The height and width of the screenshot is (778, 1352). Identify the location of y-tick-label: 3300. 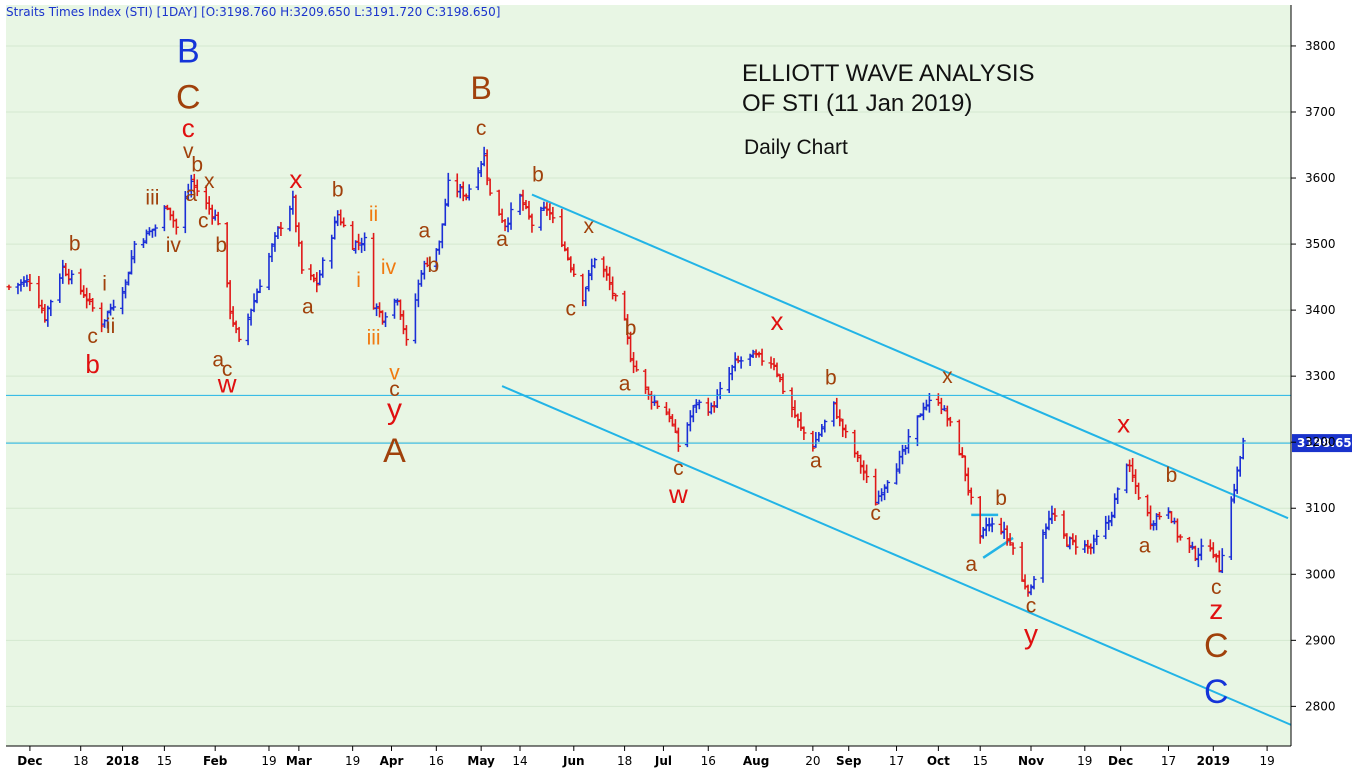
(1320, 376).